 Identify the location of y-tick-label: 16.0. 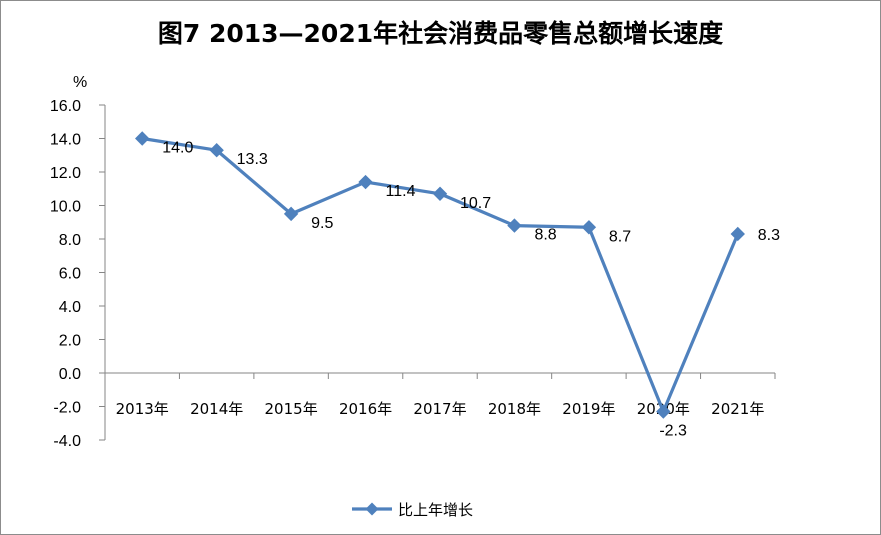
(65, 106).